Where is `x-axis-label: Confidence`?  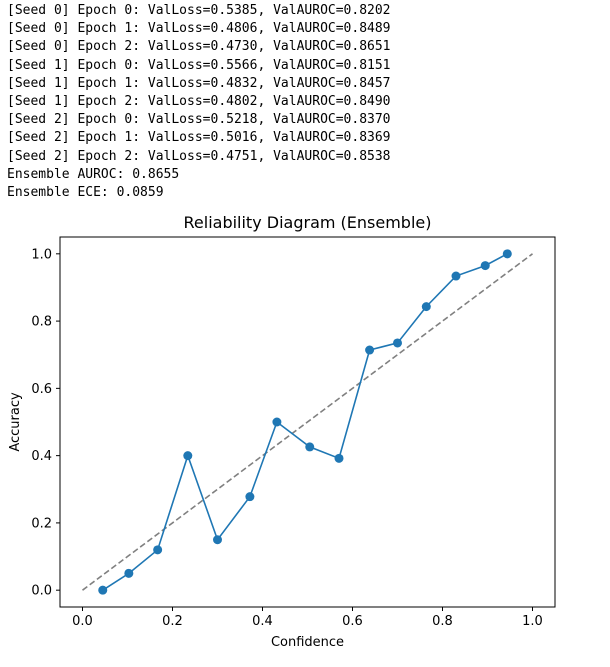 x-axis-label: Confidence is located at coordinates (307, 642).